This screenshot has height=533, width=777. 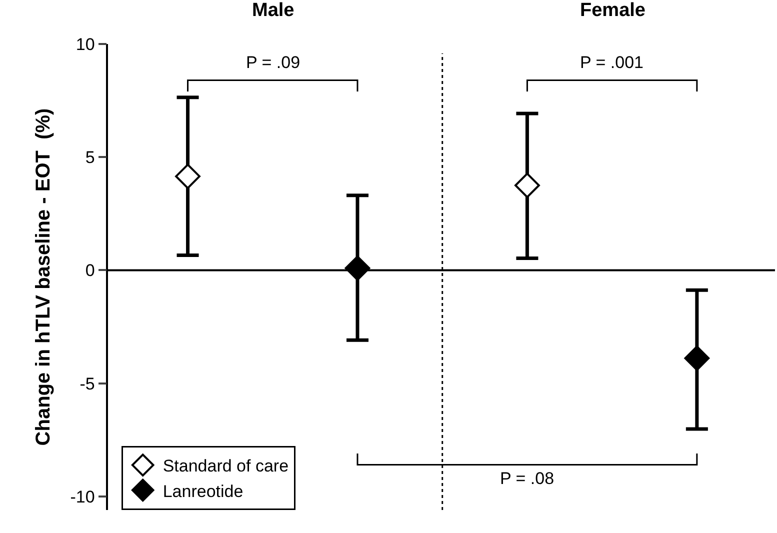 What do you see at coordinates (43, 277) in the screenshot?
I see `y-axis-title: Change in hTLV baseline - EOT (%)` at bounding box center [43, 277].